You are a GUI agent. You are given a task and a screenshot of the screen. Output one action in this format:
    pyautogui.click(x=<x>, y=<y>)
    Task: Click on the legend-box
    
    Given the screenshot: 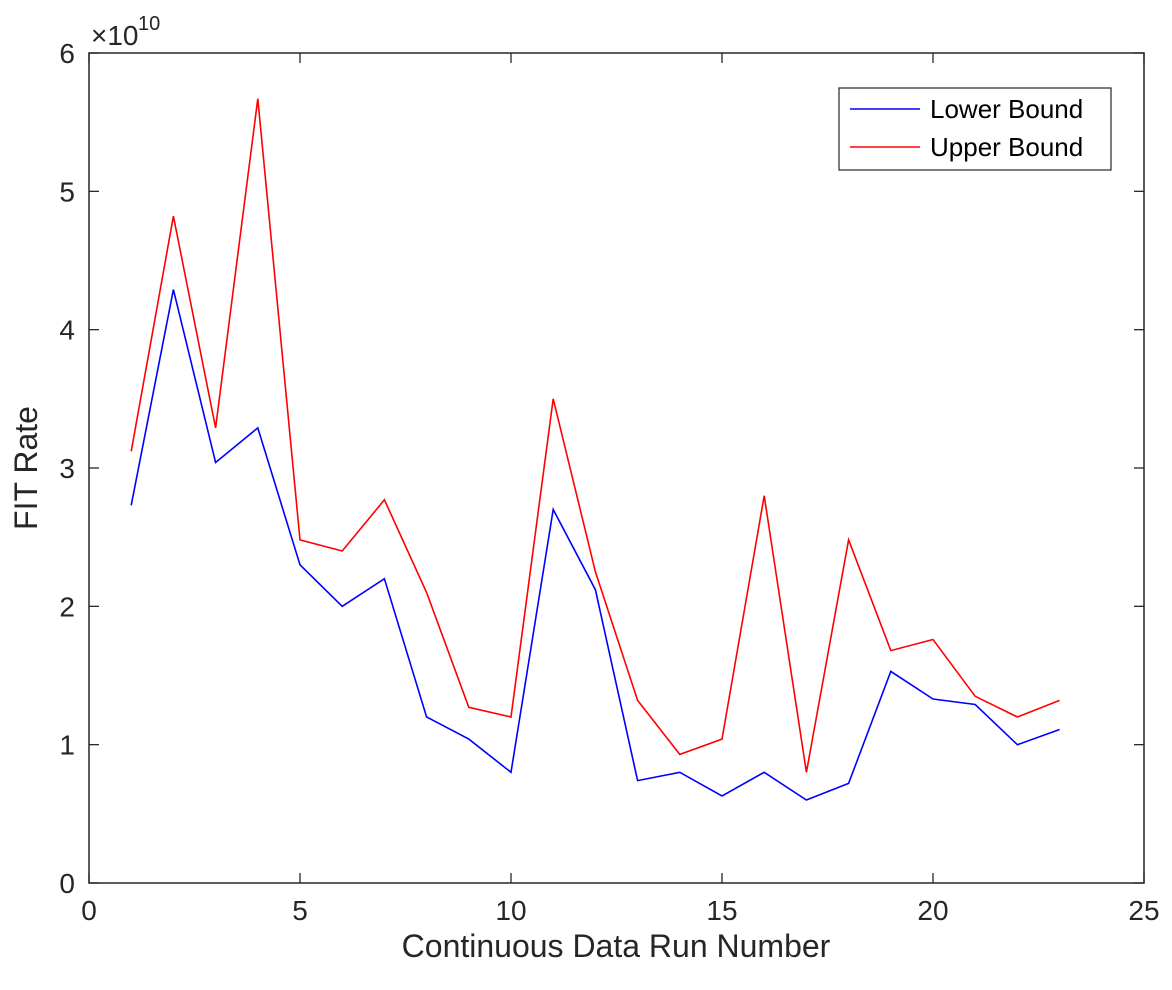 What is the action you would take?
    pyautogui.click(x=975, y=129)
    